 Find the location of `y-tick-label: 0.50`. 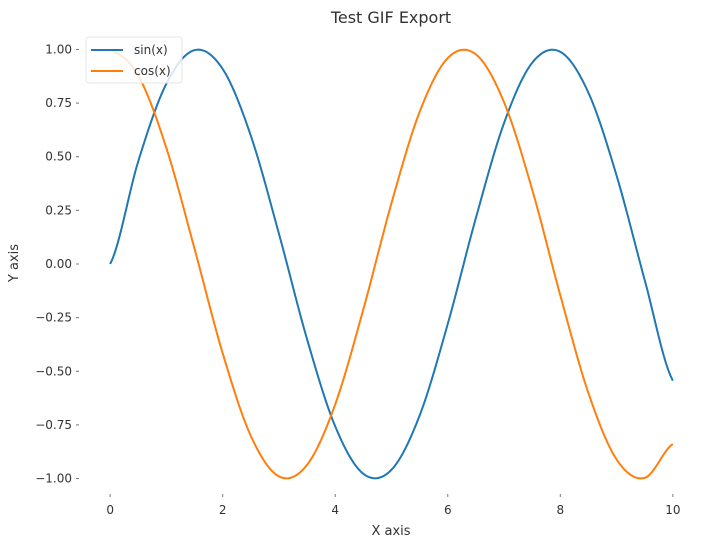

y-tick-label: 0.50 is located at coordinates (58, 157).